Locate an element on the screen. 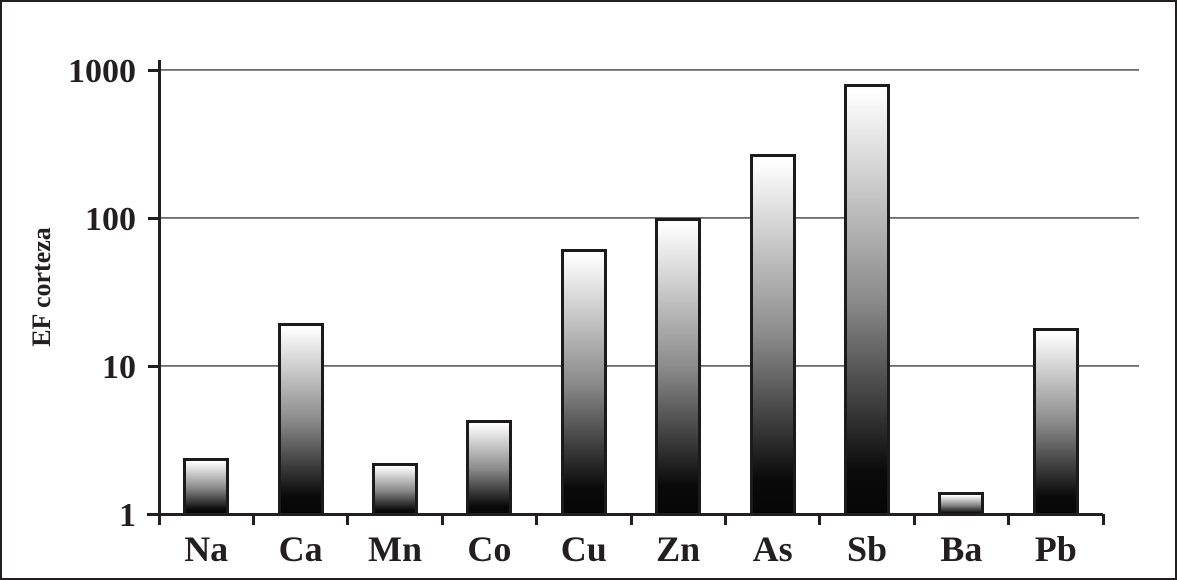  x-axis-baseline is located at coordinates (625, 514).